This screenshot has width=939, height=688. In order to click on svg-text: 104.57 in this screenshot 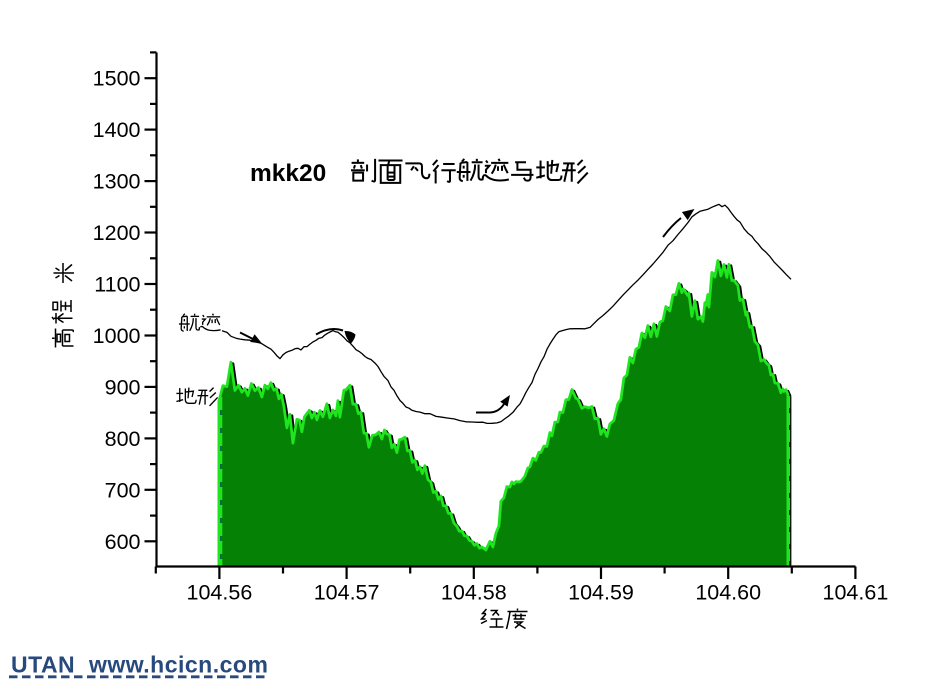, I will do `click(347, 593)`.